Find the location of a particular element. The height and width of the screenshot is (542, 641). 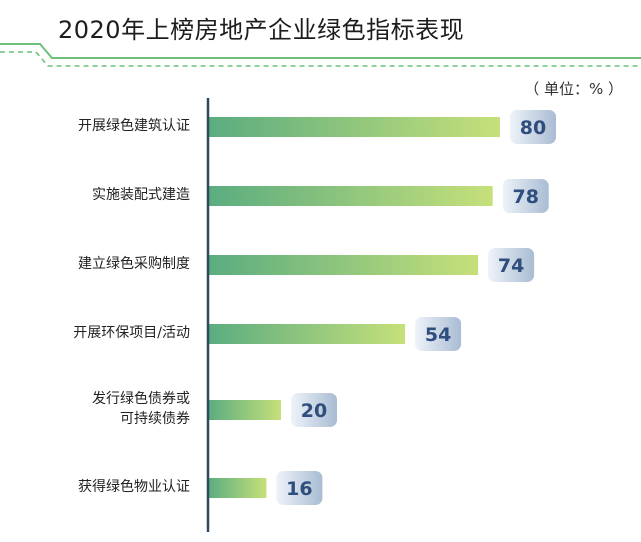

category-label-0: 开展绿色建筑认证 is located at coordinates (134, 126).